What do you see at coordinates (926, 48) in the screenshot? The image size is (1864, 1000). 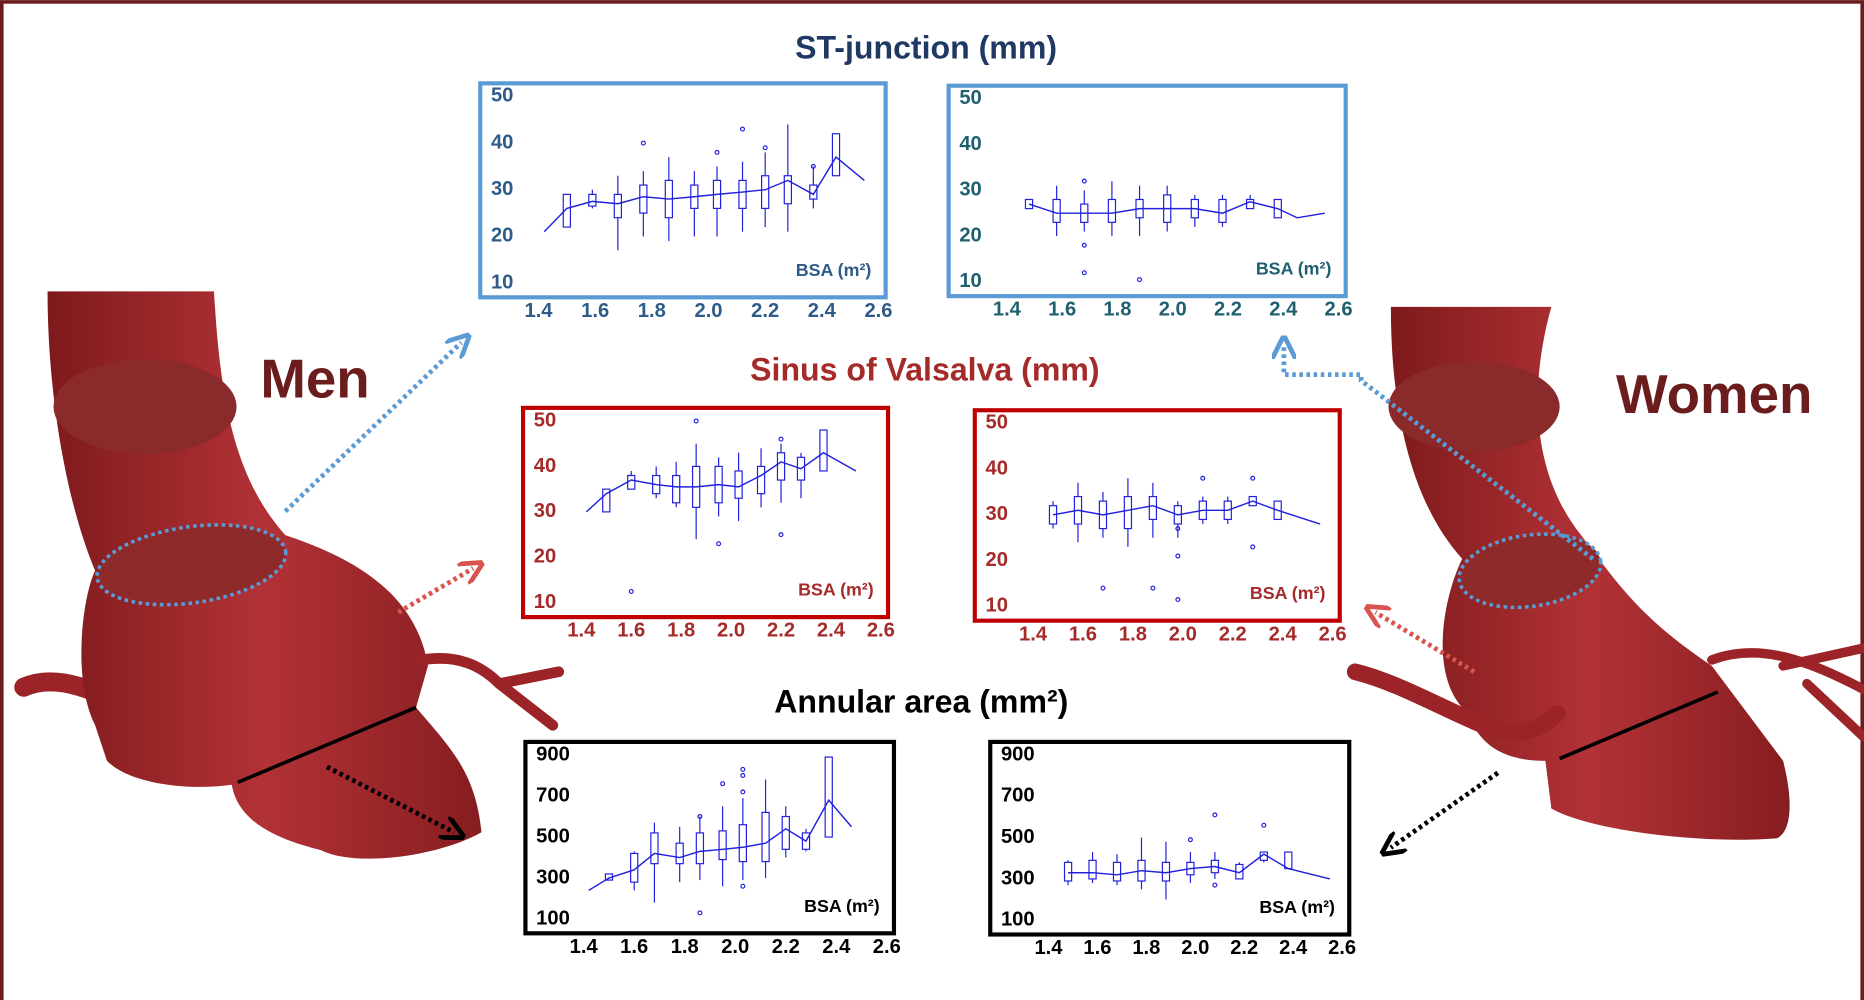 I see `section-title: ST-junction (mm)` at bounding box center [926, 48].